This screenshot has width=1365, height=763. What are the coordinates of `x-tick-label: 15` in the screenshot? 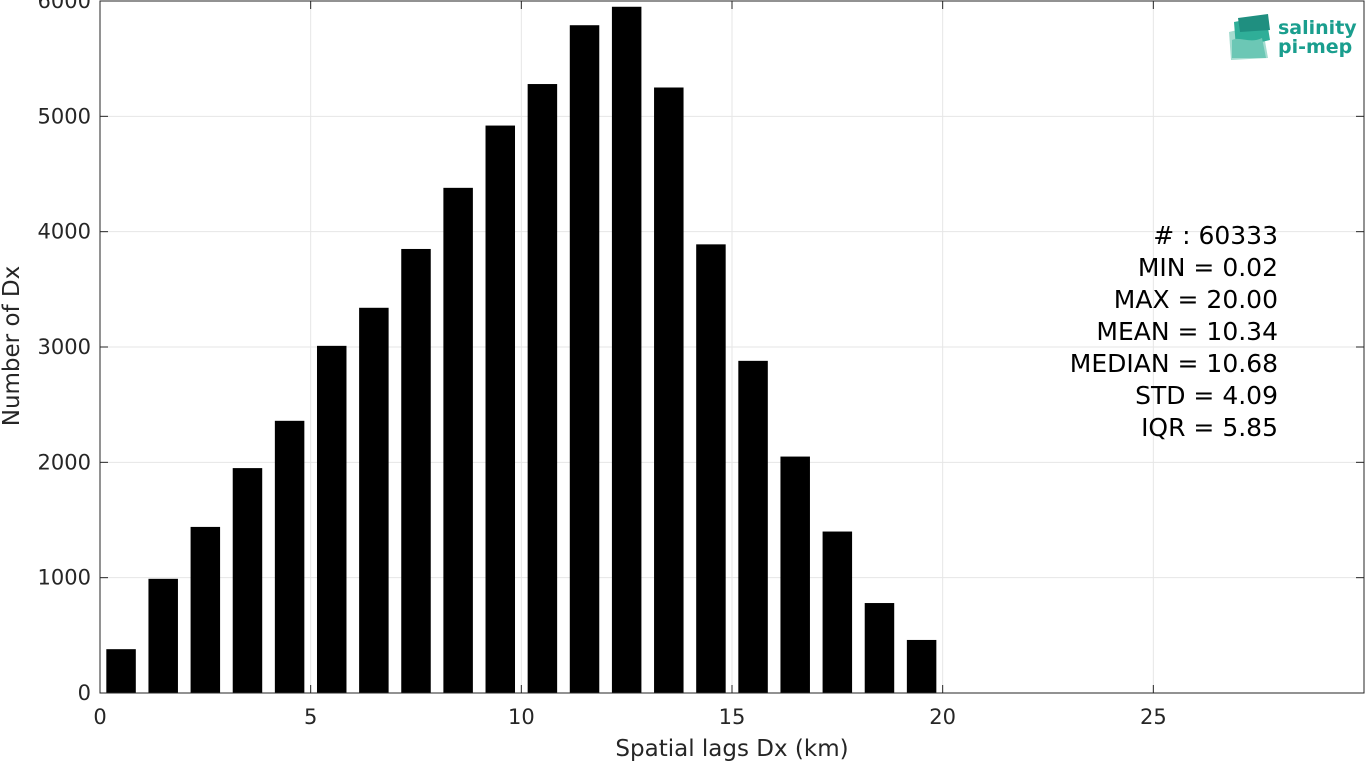 It's located at (732, 717).